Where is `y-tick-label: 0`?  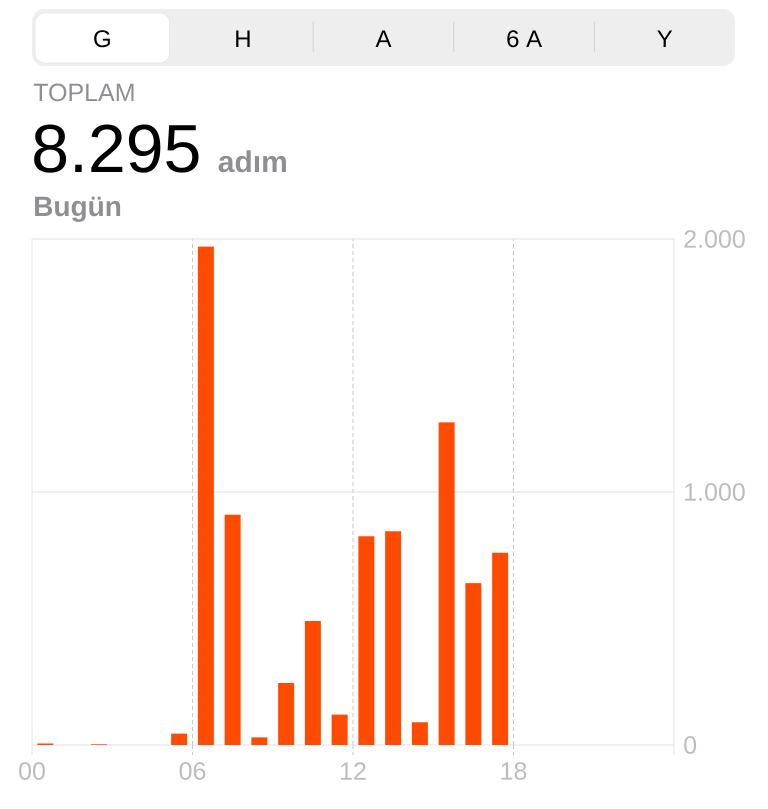 y-tick-label: 0 is located at coordinates (690, 745).